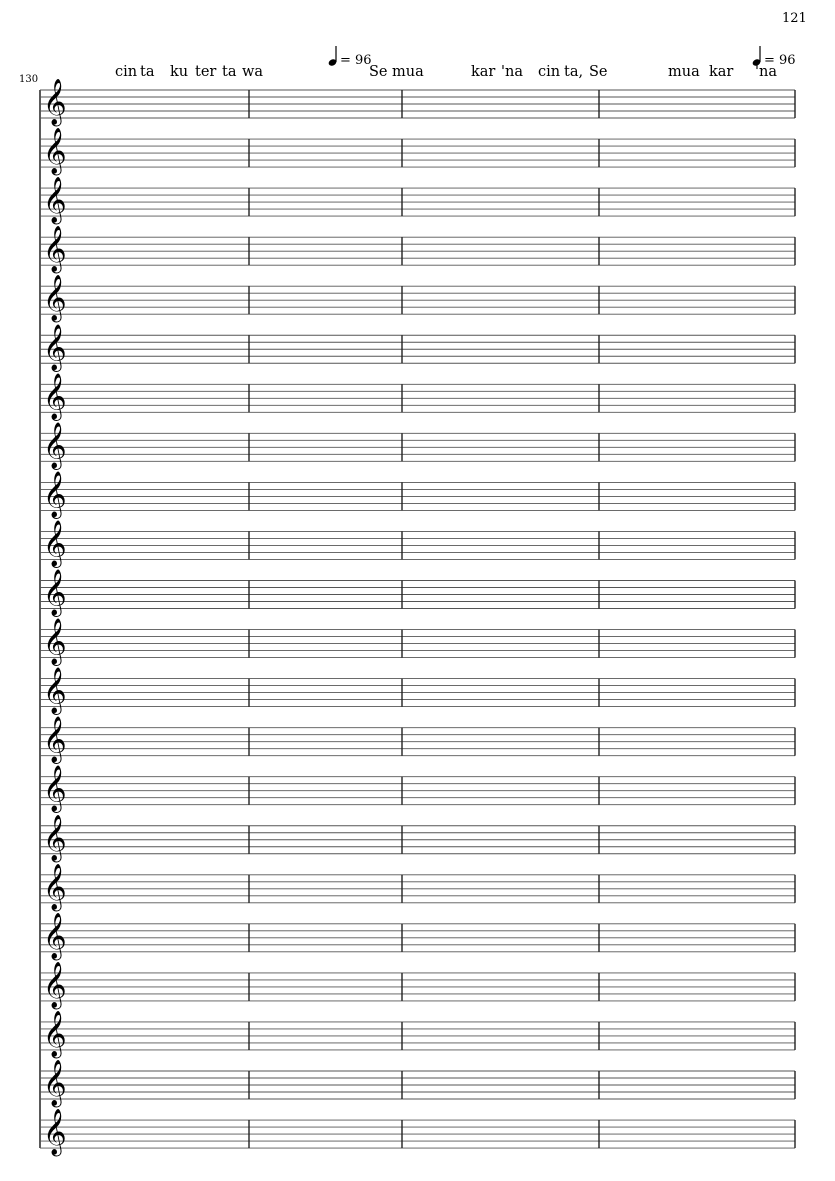  What do you see at coordinates (574, 72) in the screenshot?
I see `lyric-syllable: ta,` at bounding box center [574, 72].